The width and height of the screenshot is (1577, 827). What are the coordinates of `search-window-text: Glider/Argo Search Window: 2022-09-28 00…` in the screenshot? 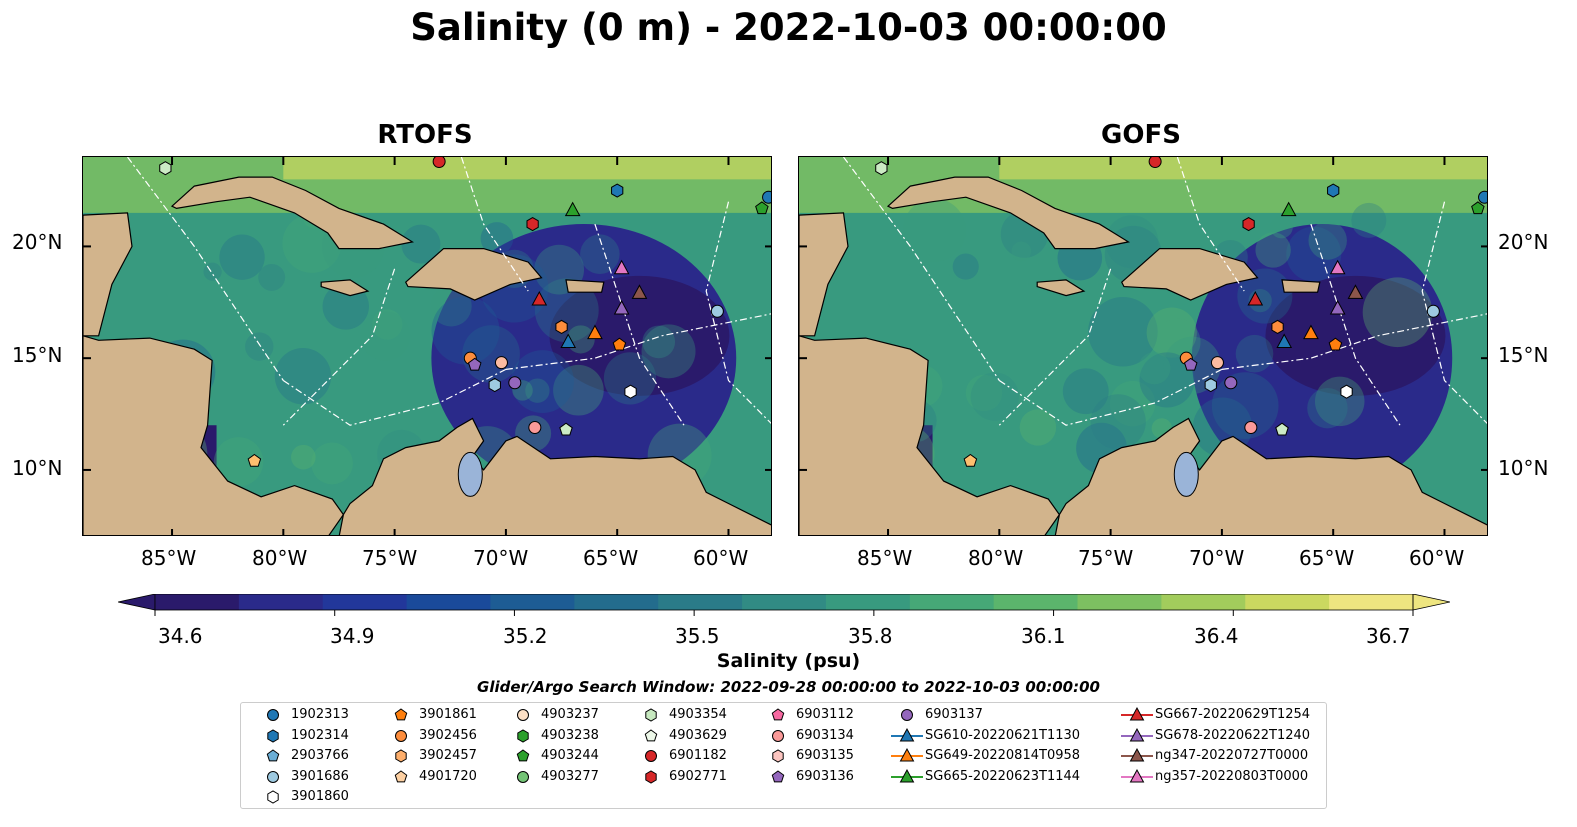 It's located at (788, 687).